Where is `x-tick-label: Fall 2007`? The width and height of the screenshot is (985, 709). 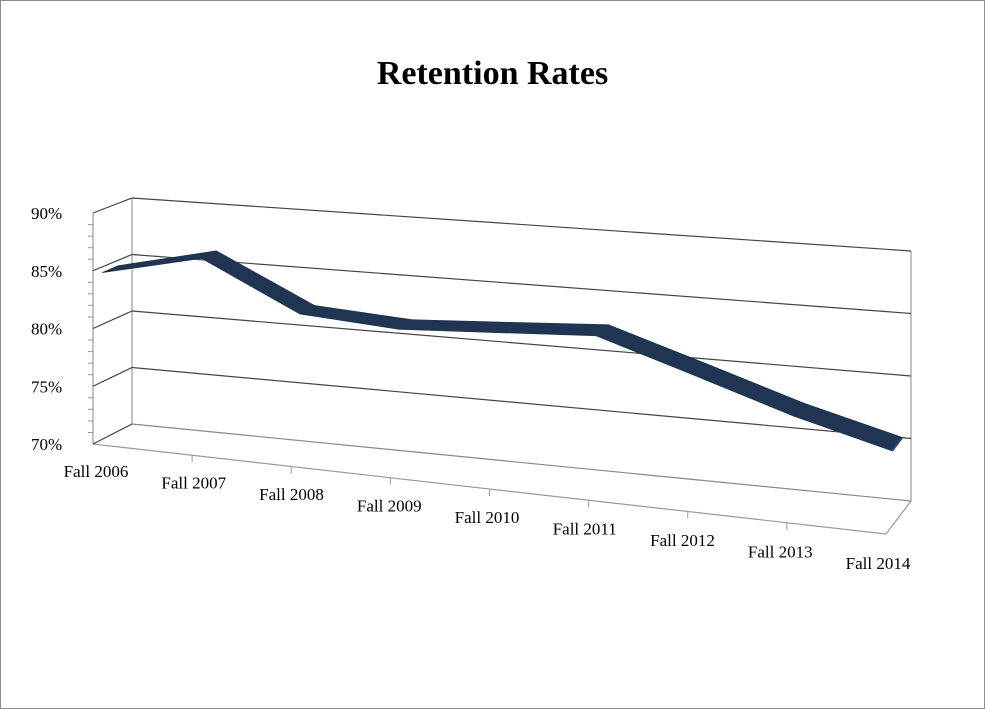
x-tick-label: Fall 2007 is located at coordinates (193, 483).